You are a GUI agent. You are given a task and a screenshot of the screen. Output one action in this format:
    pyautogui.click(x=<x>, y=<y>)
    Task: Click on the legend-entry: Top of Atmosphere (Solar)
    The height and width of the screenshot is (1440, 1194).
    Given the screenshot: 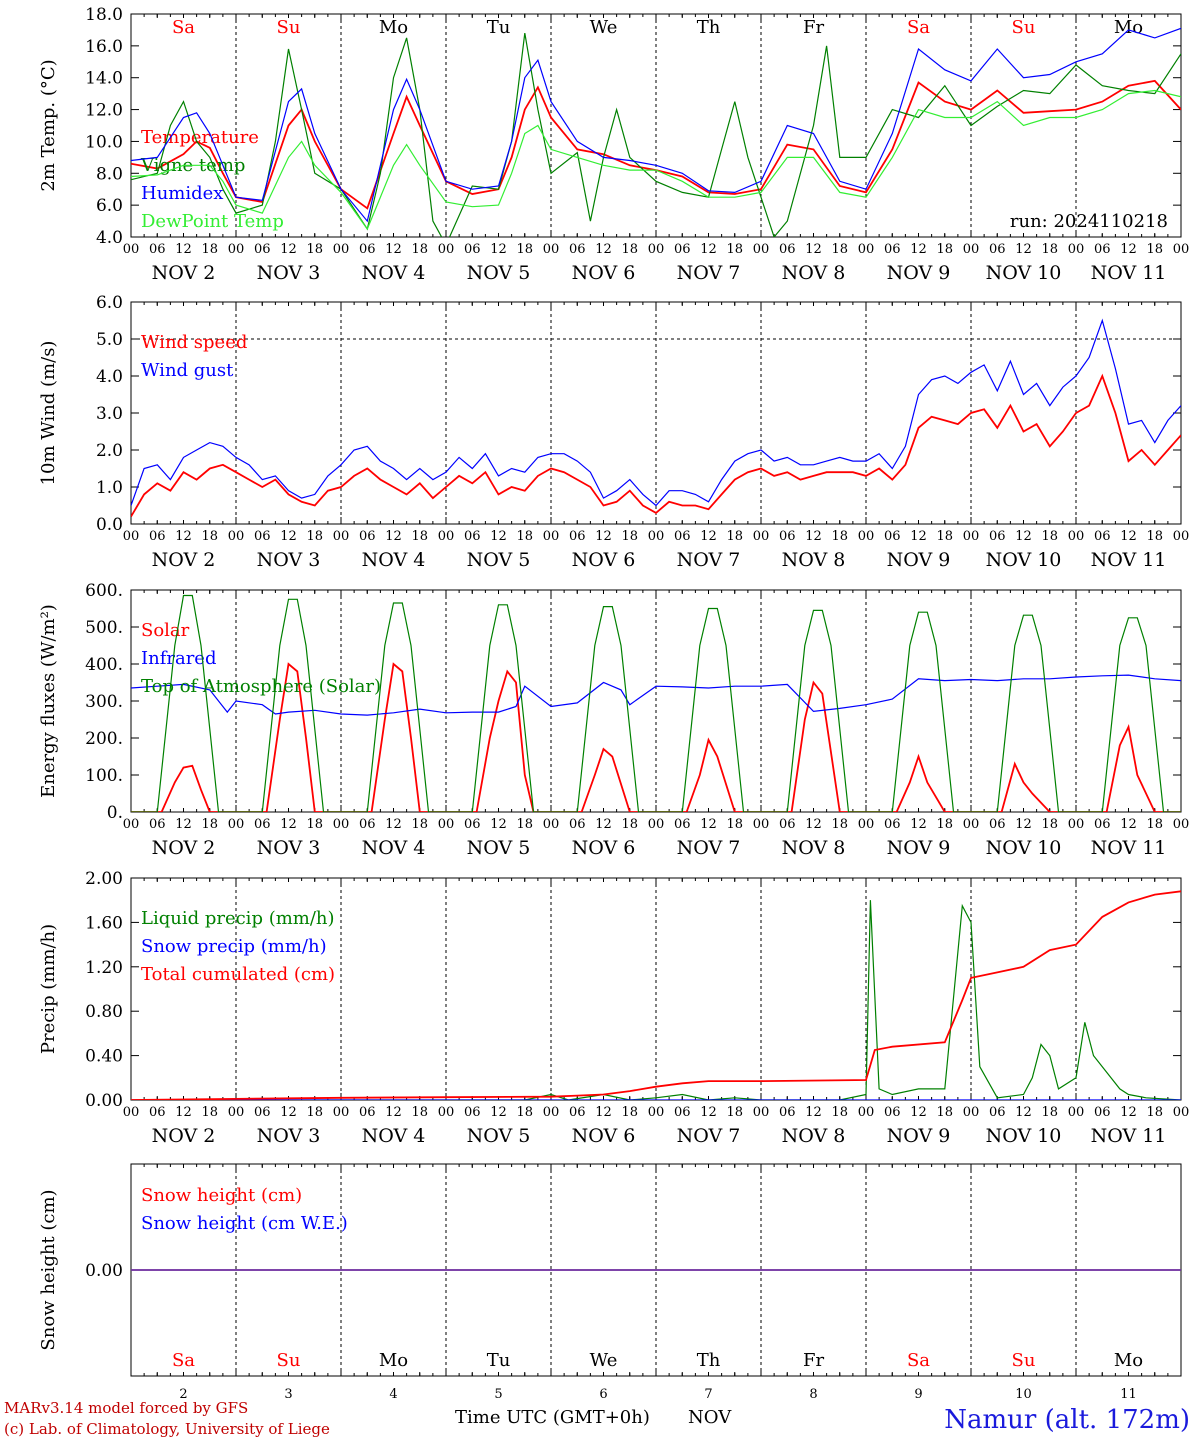 What is the action you would take?
    pyautogui.click(x=261, y=686)
    